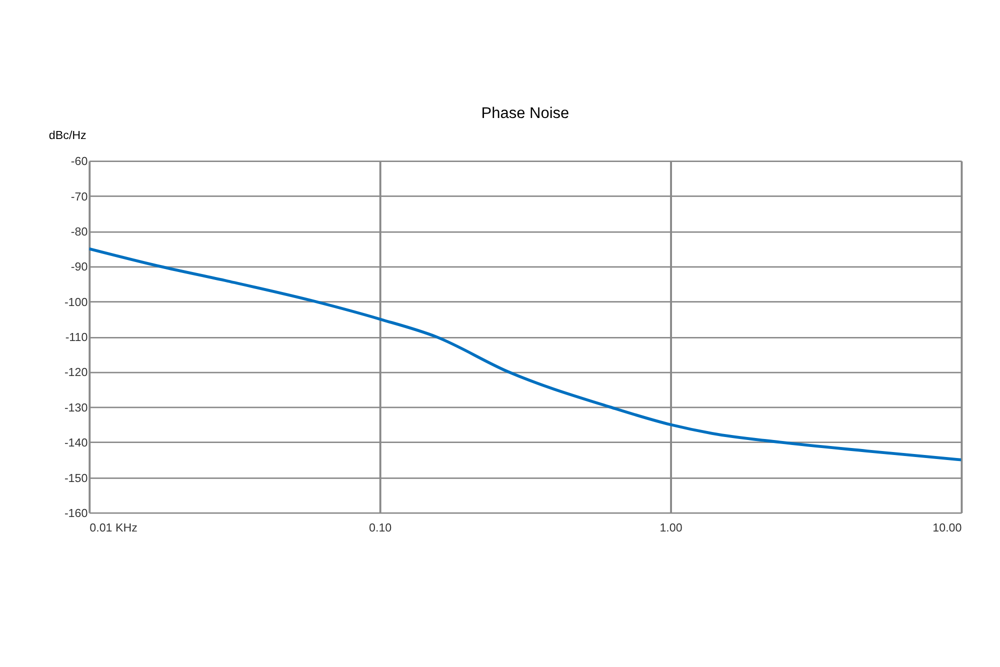 This screenshot has height=667, width=1000. I want to click on y-tick-label: -120, so click(76, 373).